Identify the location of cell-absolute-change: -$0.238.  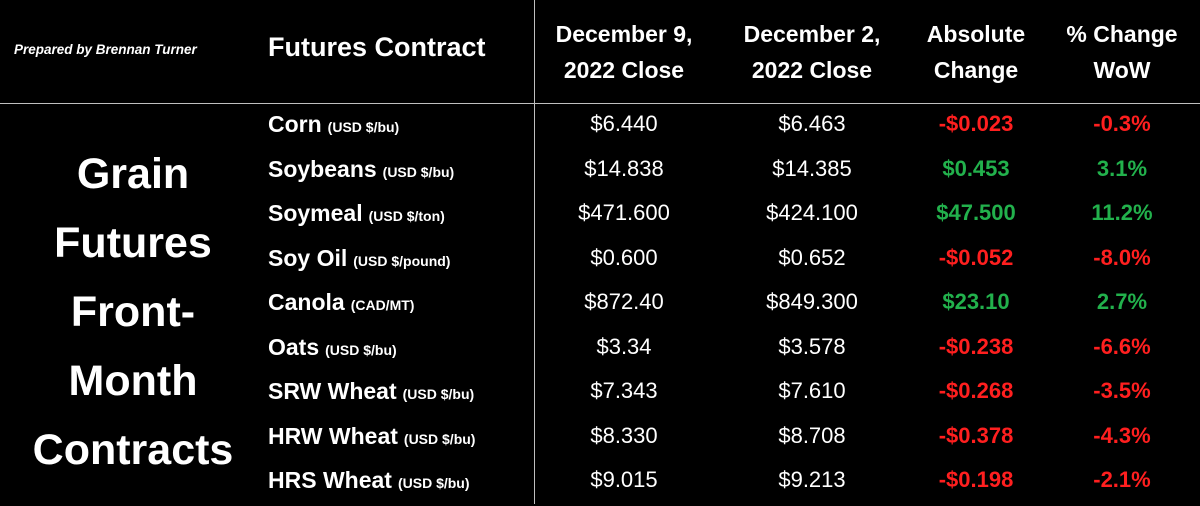
(976, 346).